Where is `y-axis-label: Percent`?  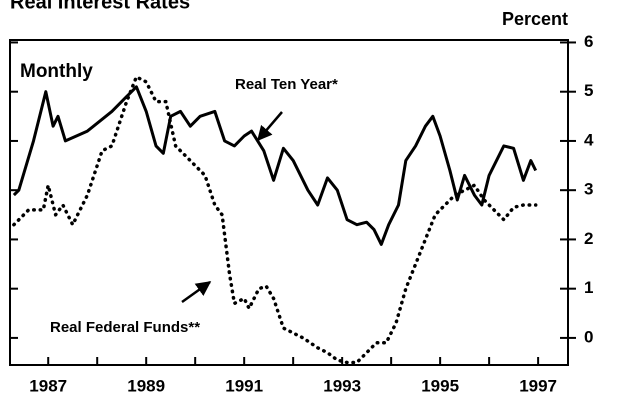 y-axis-label: Percent is located at coordinates (535, 19).